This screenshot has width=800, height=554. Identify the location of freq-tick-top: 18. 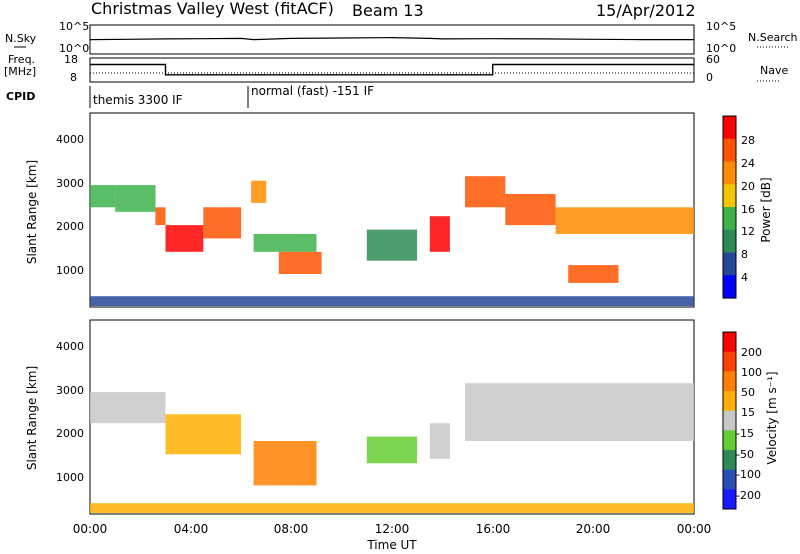
(71, 59).